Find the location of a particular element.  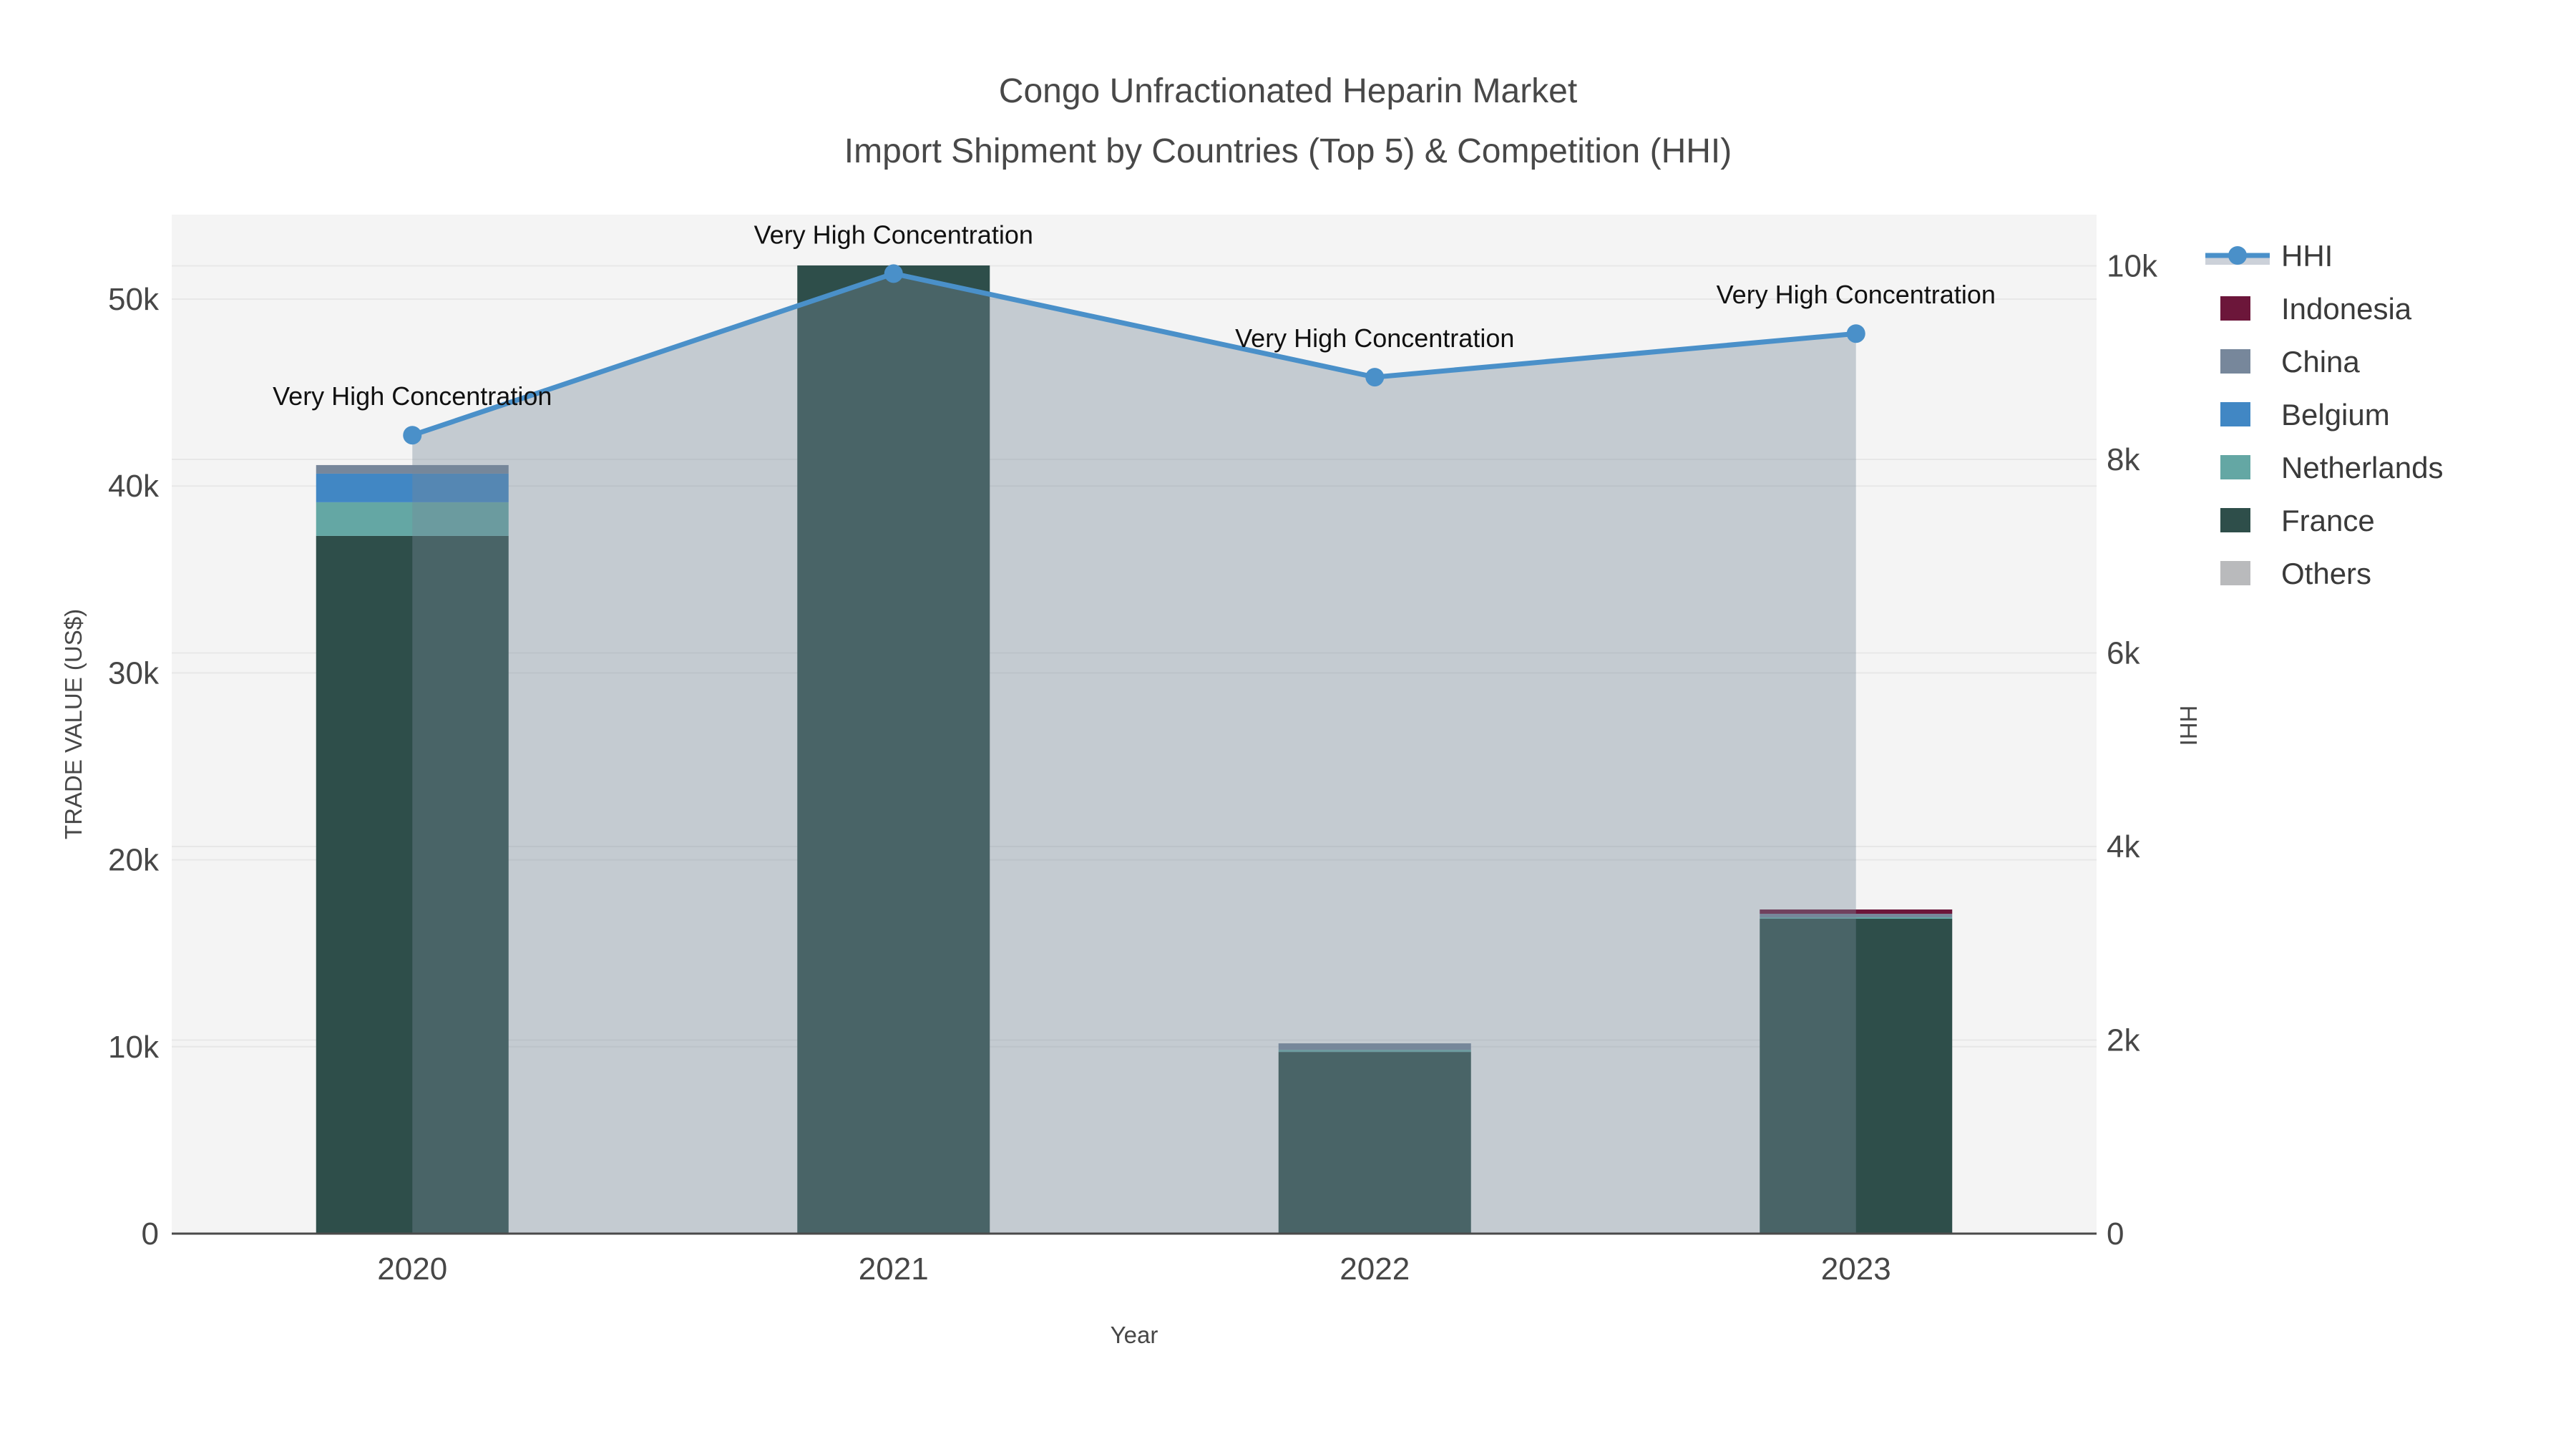

legend-item-belgium: Belgium is located at coordinates (2305, 414).